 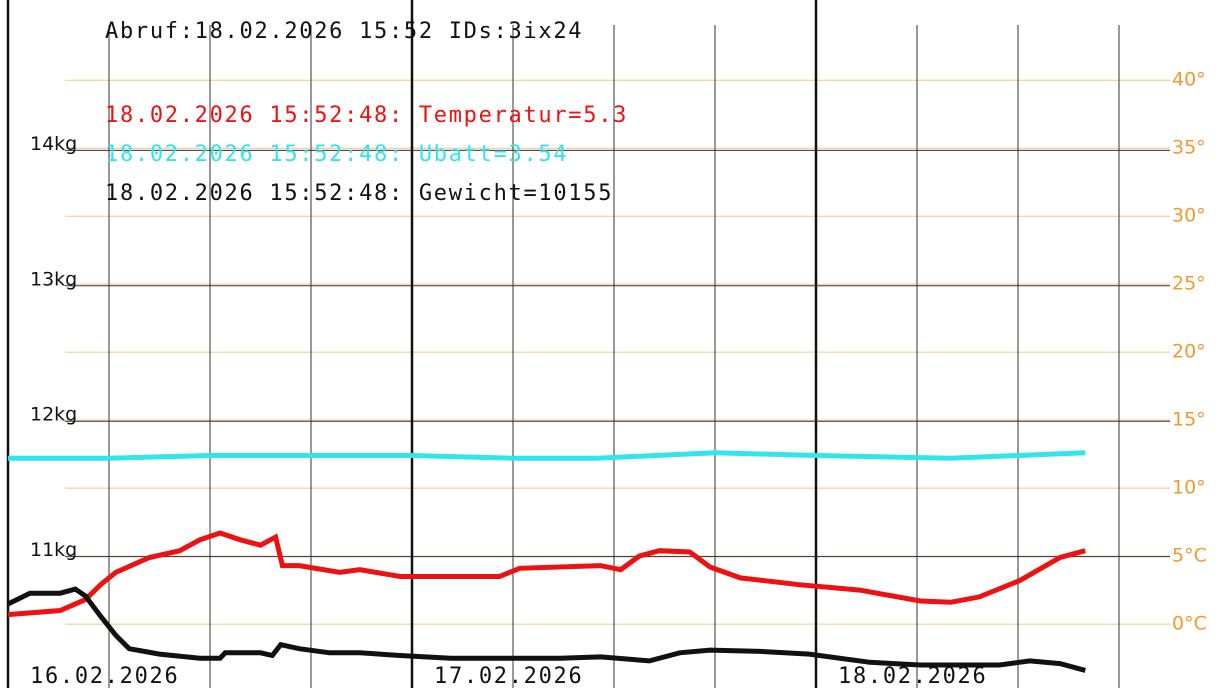 What do you see at coordinates (359, 193) in the screenshot?
I see `annotation: 18.02.2026 15:52:48: Gewicht=10155` at bounding box center [359, 193].